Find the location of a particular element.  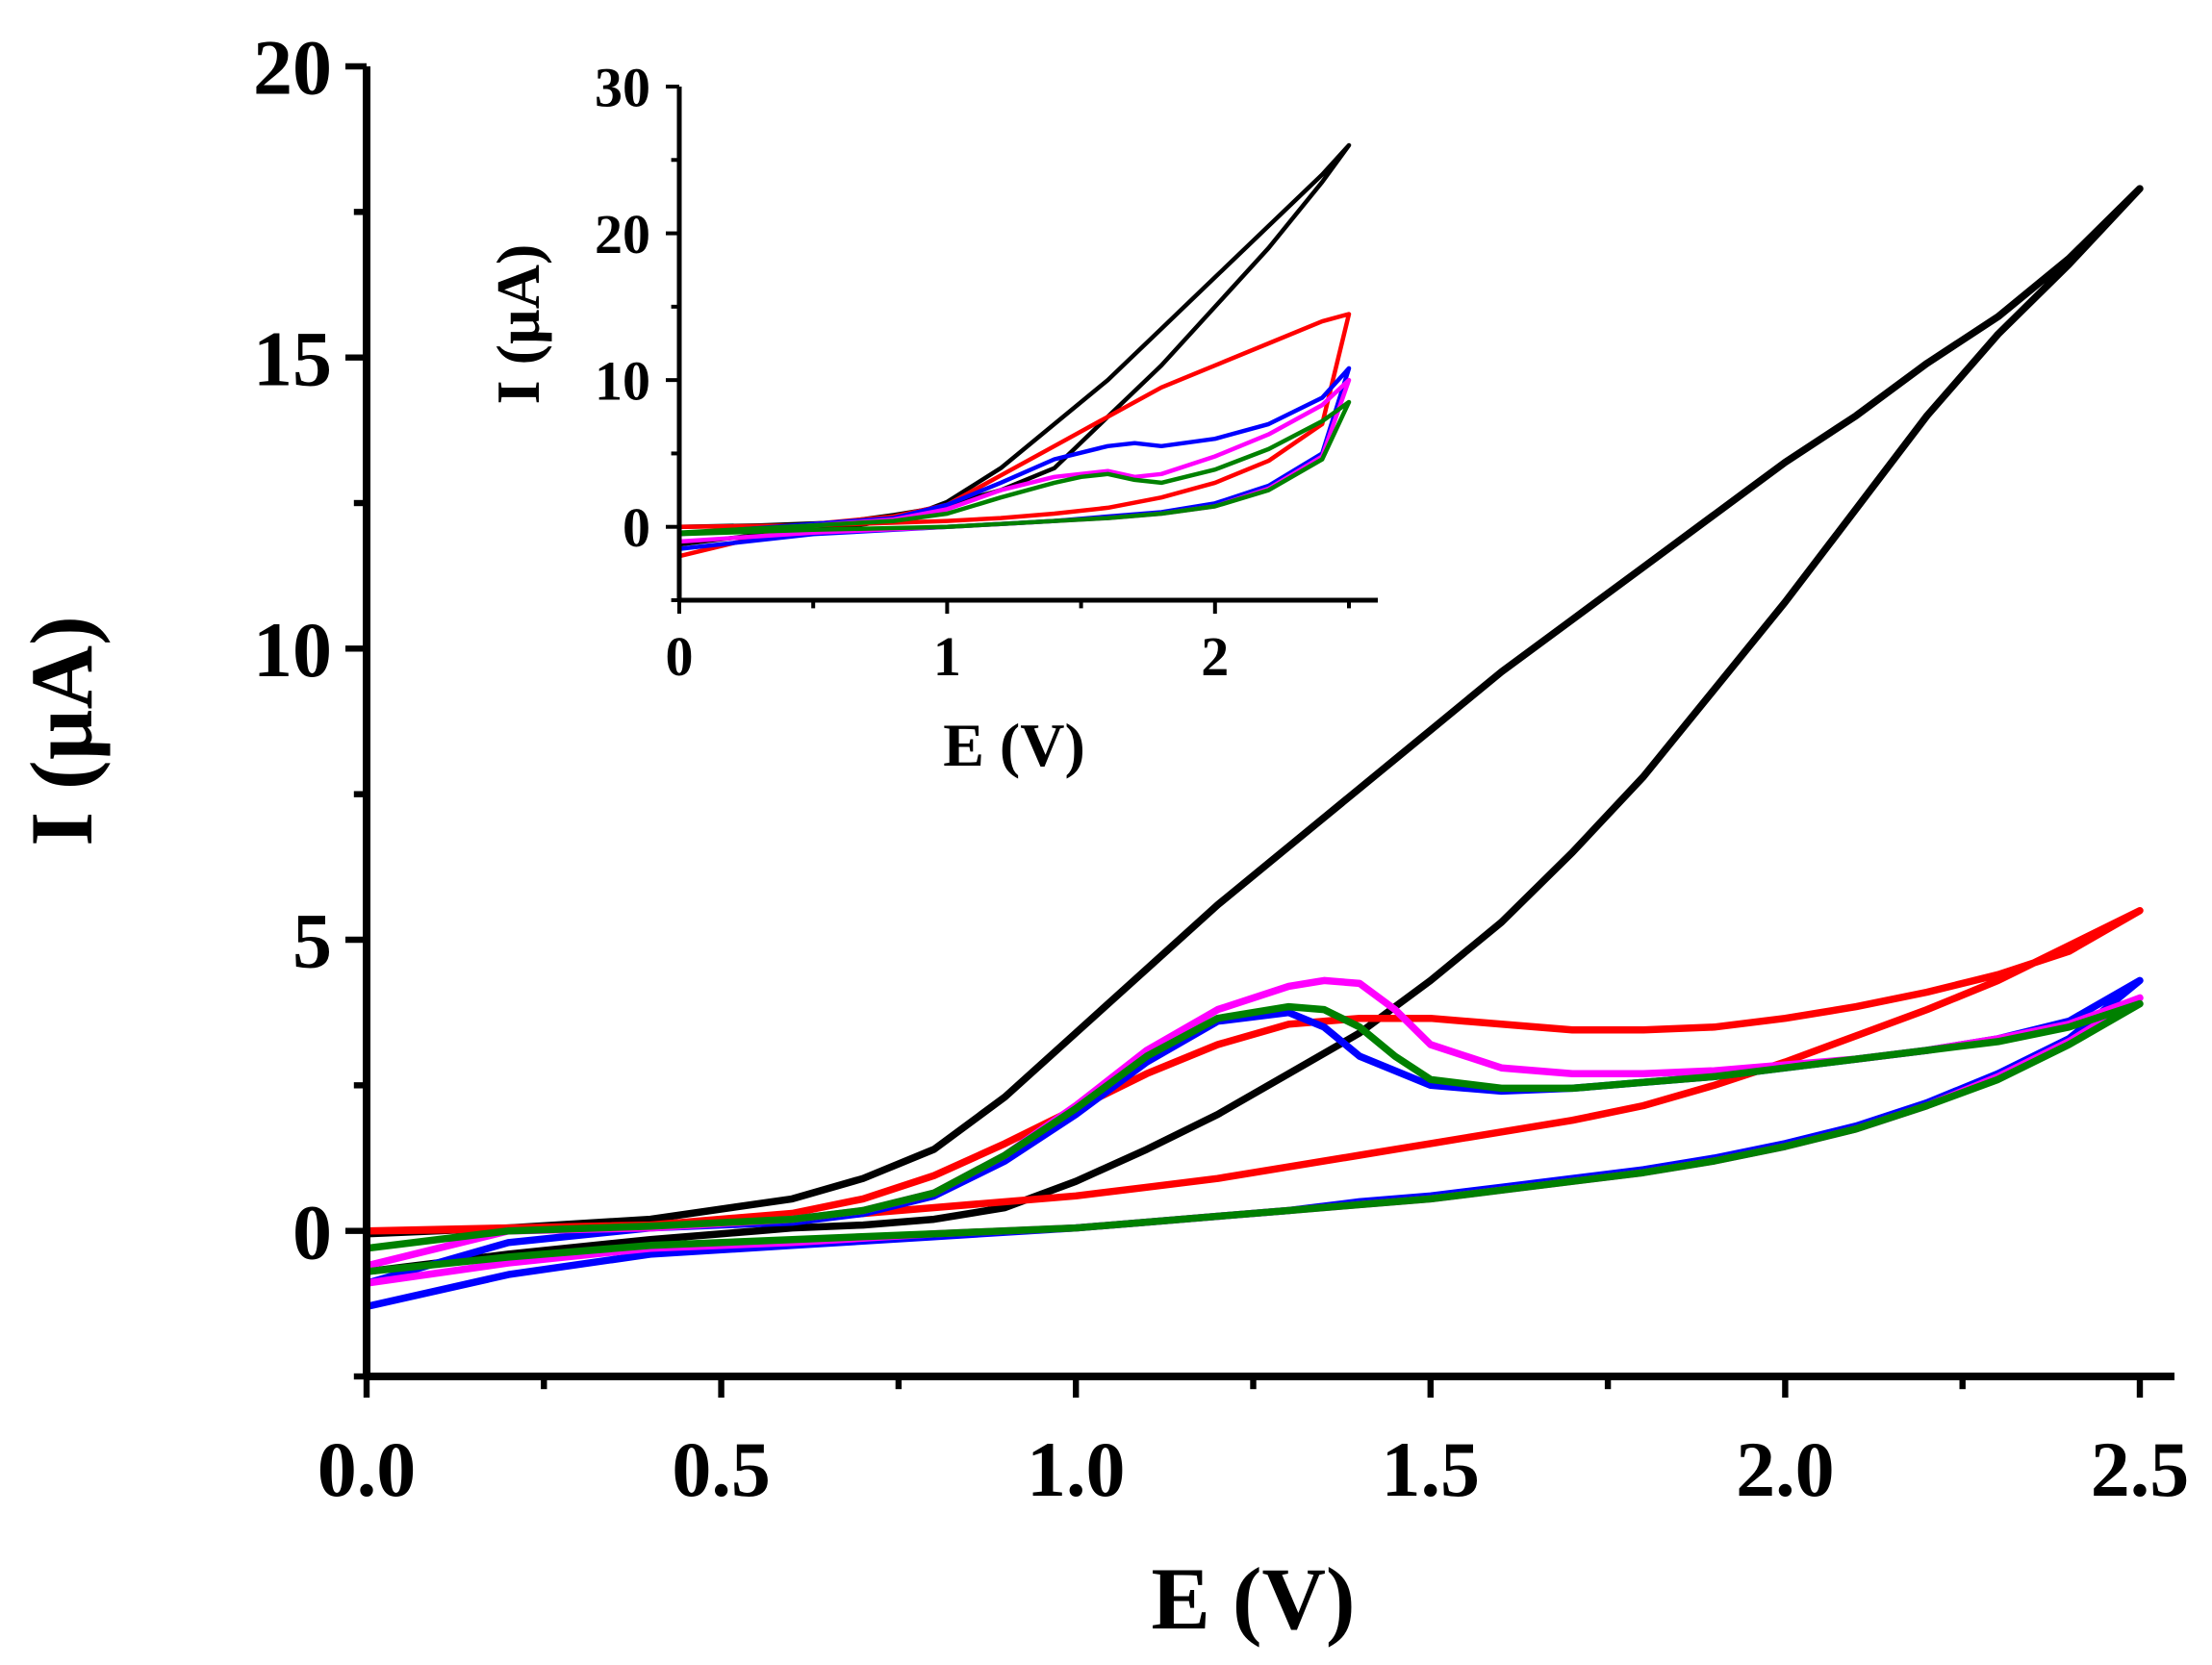

inset-x-axis-title: E (V) is located at coordinates (1014, 745).